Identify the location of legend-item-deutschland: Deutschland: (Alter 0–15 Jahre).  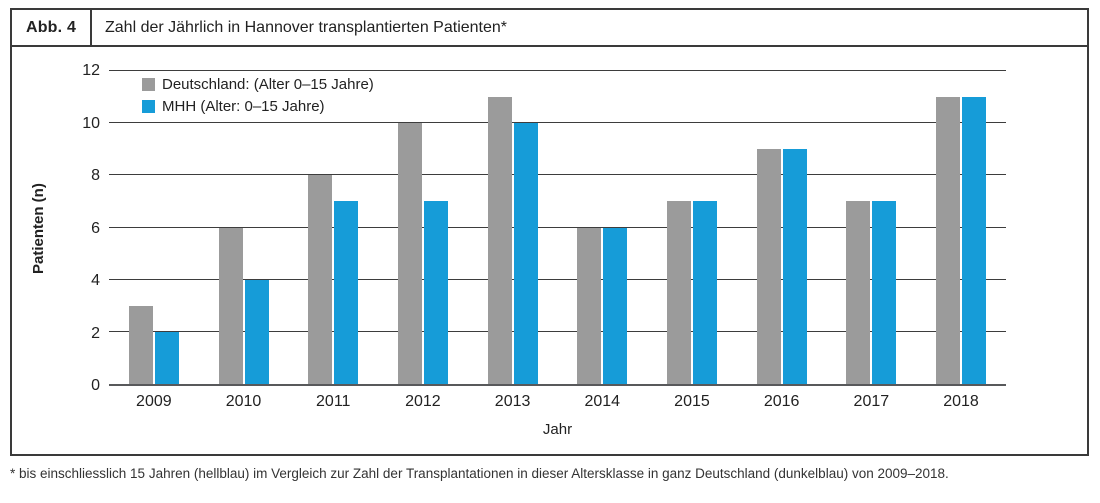
(258, 84).